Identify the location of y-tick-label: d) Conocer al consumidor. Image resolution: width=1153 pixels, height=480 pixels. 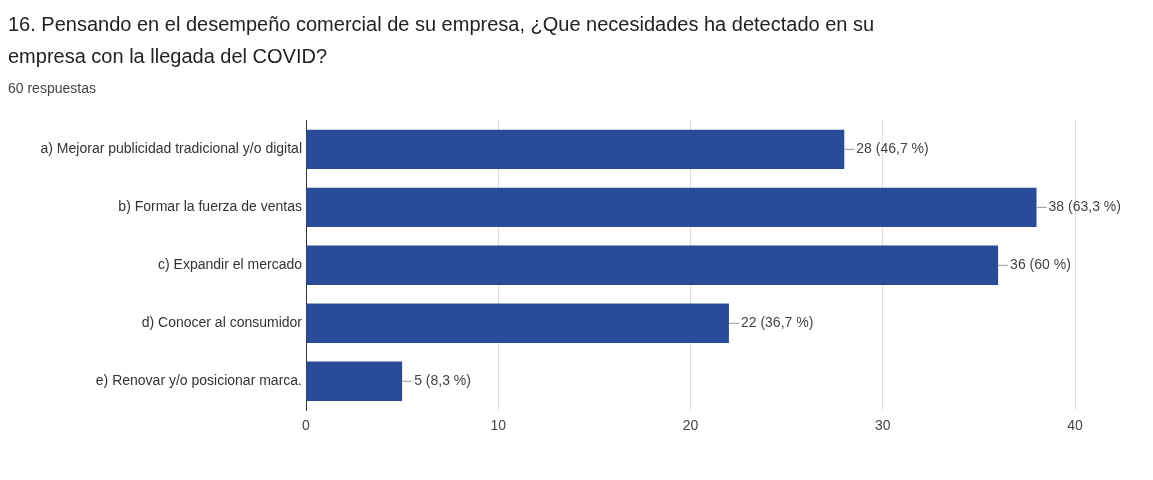
(222, 322).